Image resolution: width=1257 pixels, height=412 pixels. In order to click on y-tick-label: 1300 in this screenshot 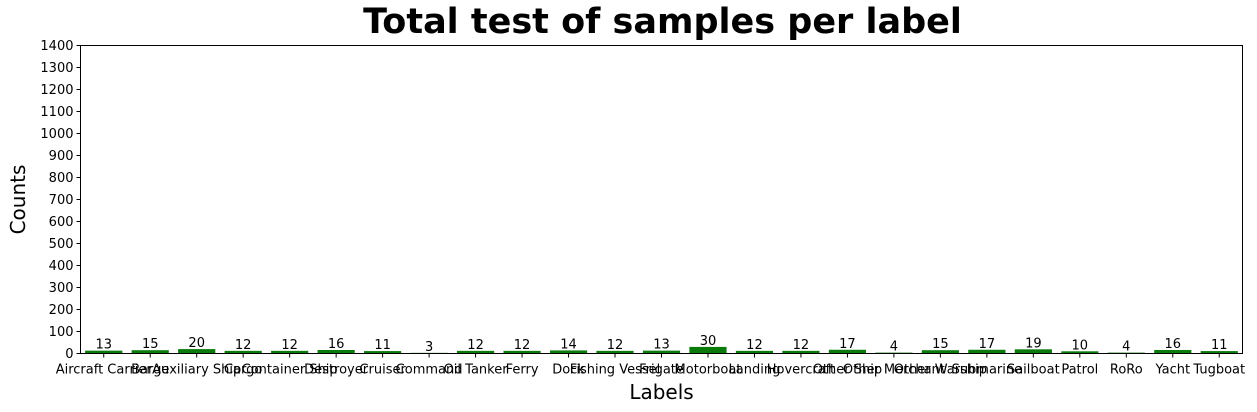, I will do `click(56, 68)`.